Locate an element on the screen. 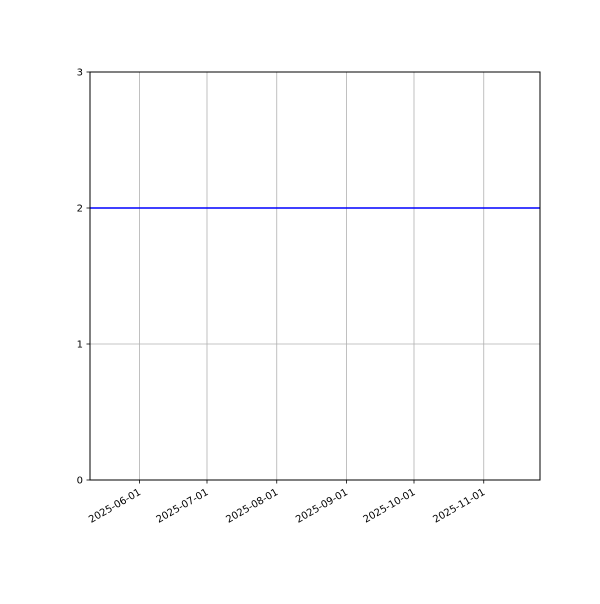  x-tick-label: 2025-08-01 is located at coordinates (252, 506).